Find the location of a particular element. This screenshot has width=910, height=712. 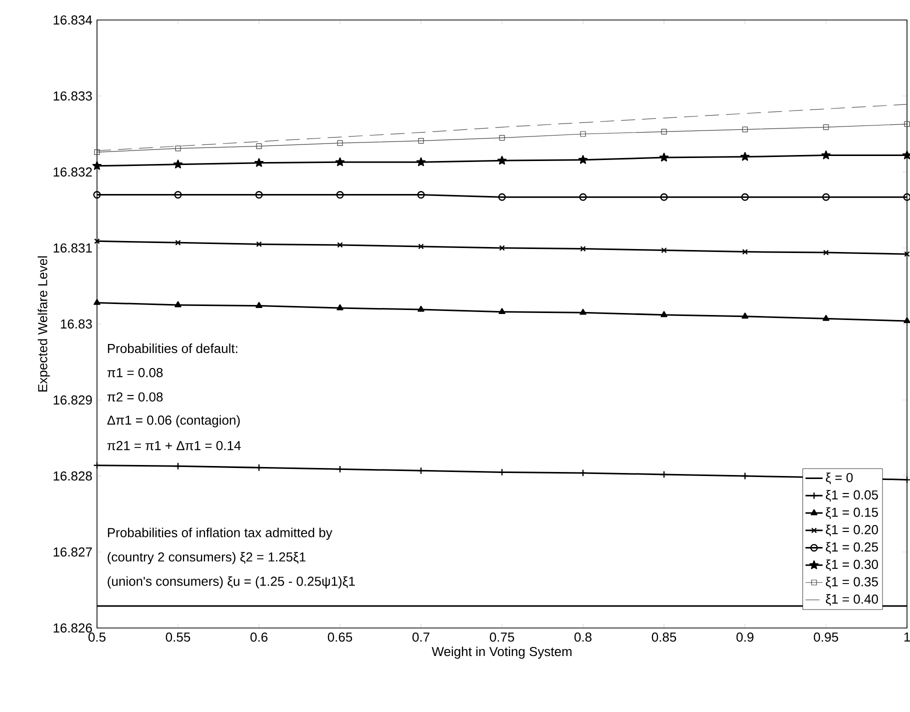

annotation: π2 = 0.08 is located at coordinates (135, 397).